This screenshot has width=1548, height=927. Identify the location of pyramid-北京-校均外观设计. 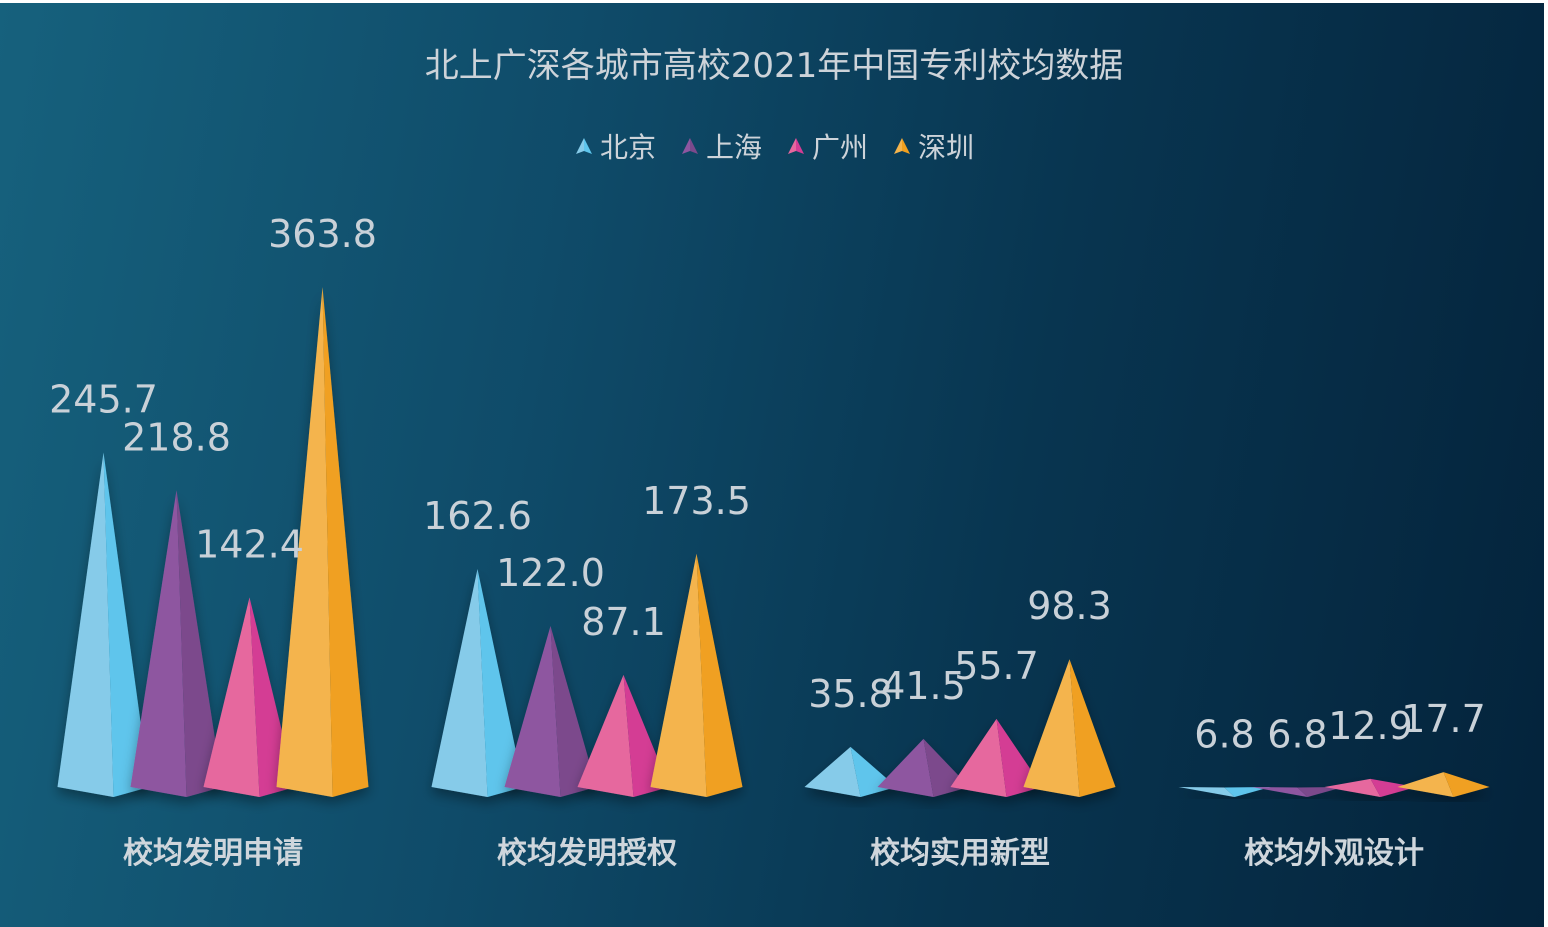
(1224, 792).